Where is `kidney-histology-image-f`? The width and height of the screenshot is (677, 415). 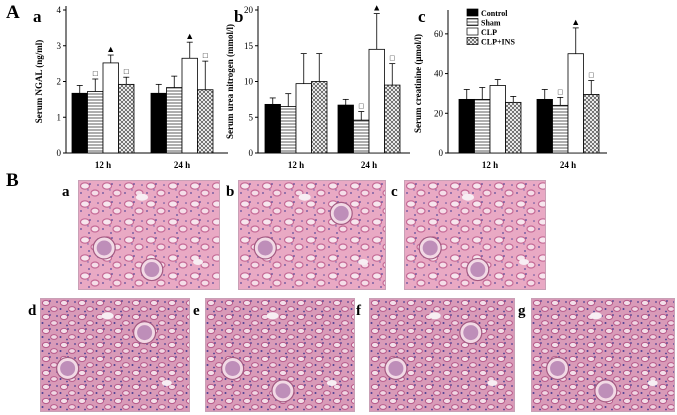
kidney-histology-image-f is located at coordinates (442, 355).